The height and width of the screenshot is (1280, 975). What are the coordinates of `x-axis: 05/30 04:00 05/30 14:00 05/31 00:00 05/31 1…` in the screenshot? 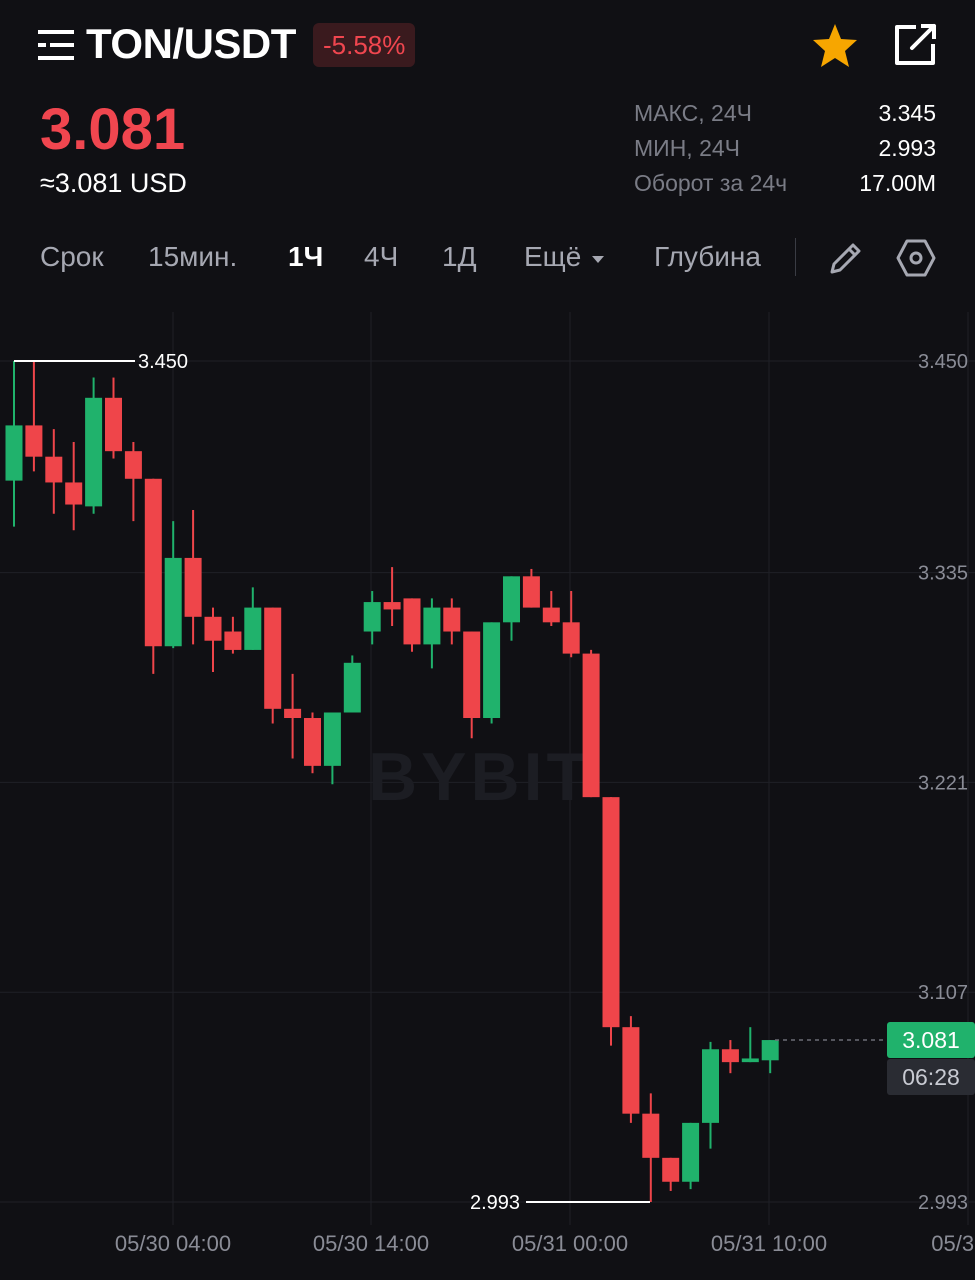 It's located at (545, 1243).